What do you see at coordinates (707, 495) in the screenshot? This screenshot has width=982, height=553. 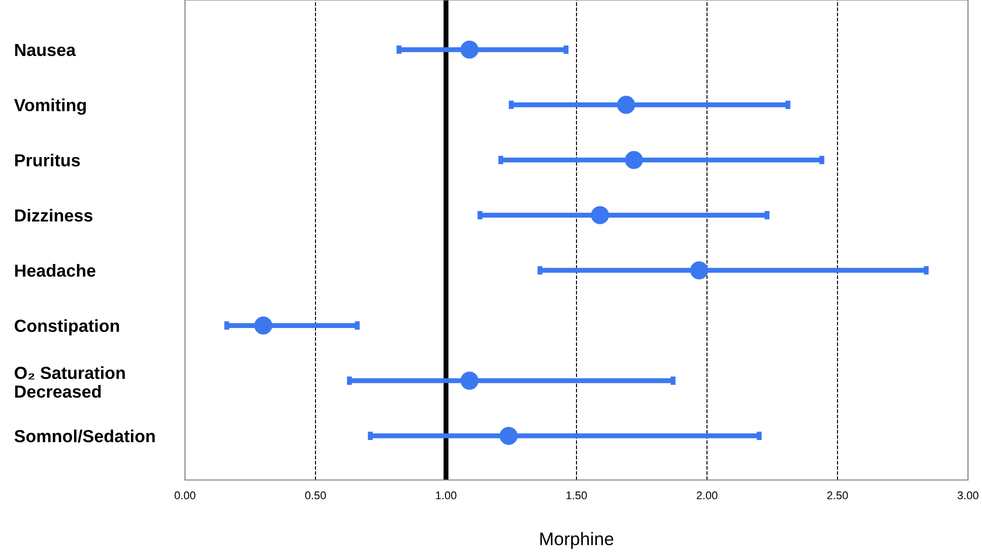 I see `x-tick-label: 2.00` at bounding box center [707, 495].